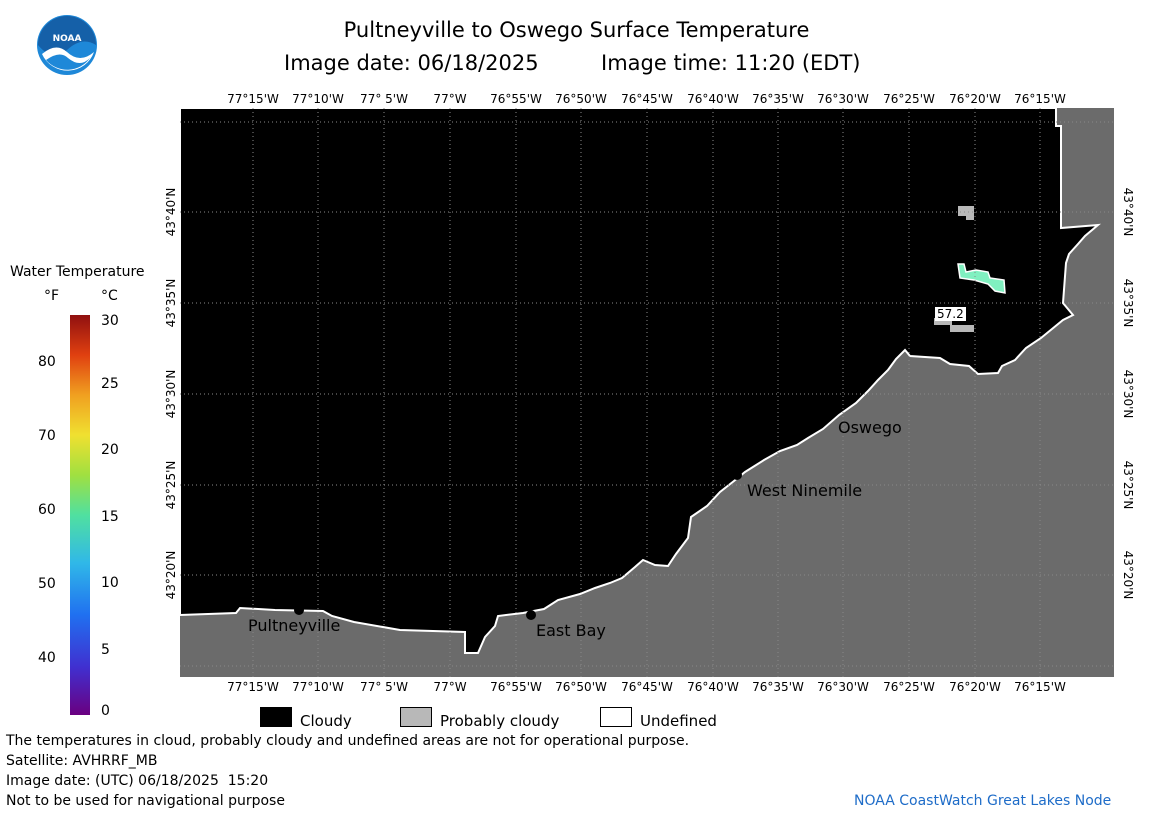  What do you see at coordinates (80, 515) in the screenshot?
I see `colorbar-gradient` at bounding box center [80, 515].